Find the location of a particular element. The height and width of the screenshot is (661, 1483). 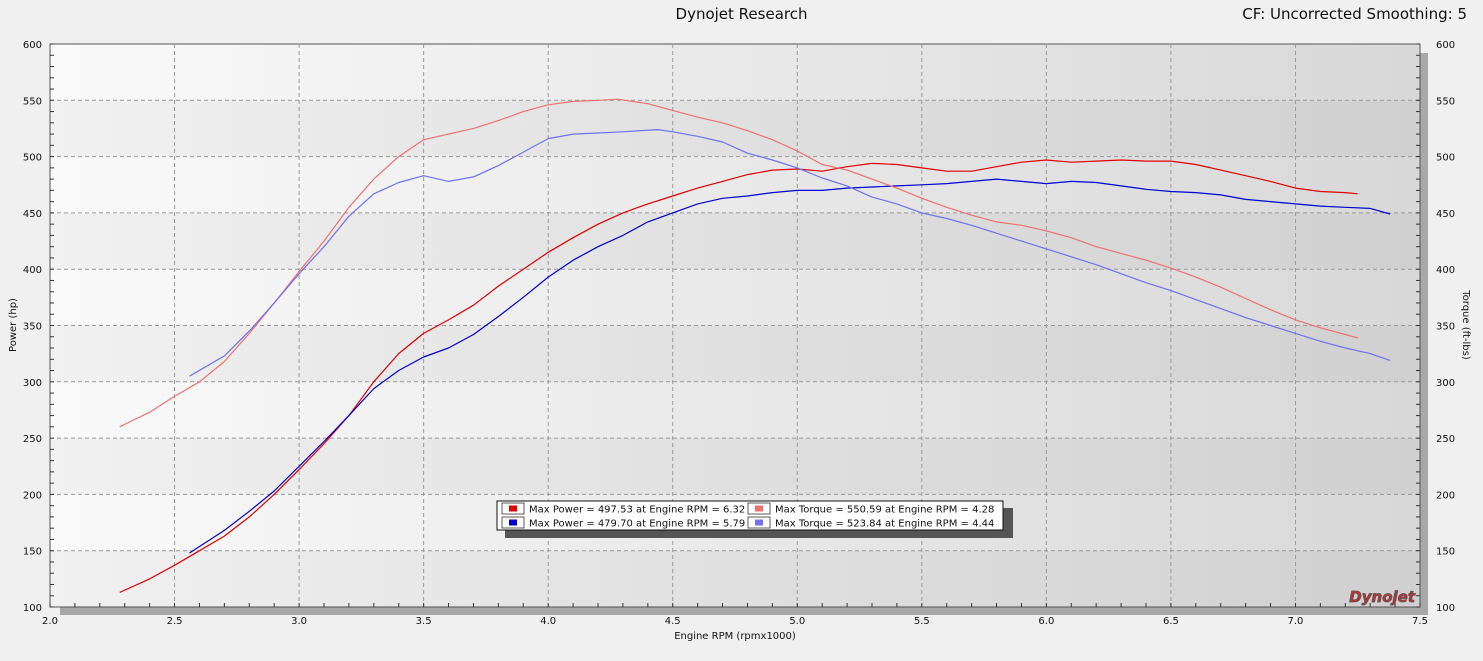

y-right-tick-label: 150 is located at coordinates (1445, 552).